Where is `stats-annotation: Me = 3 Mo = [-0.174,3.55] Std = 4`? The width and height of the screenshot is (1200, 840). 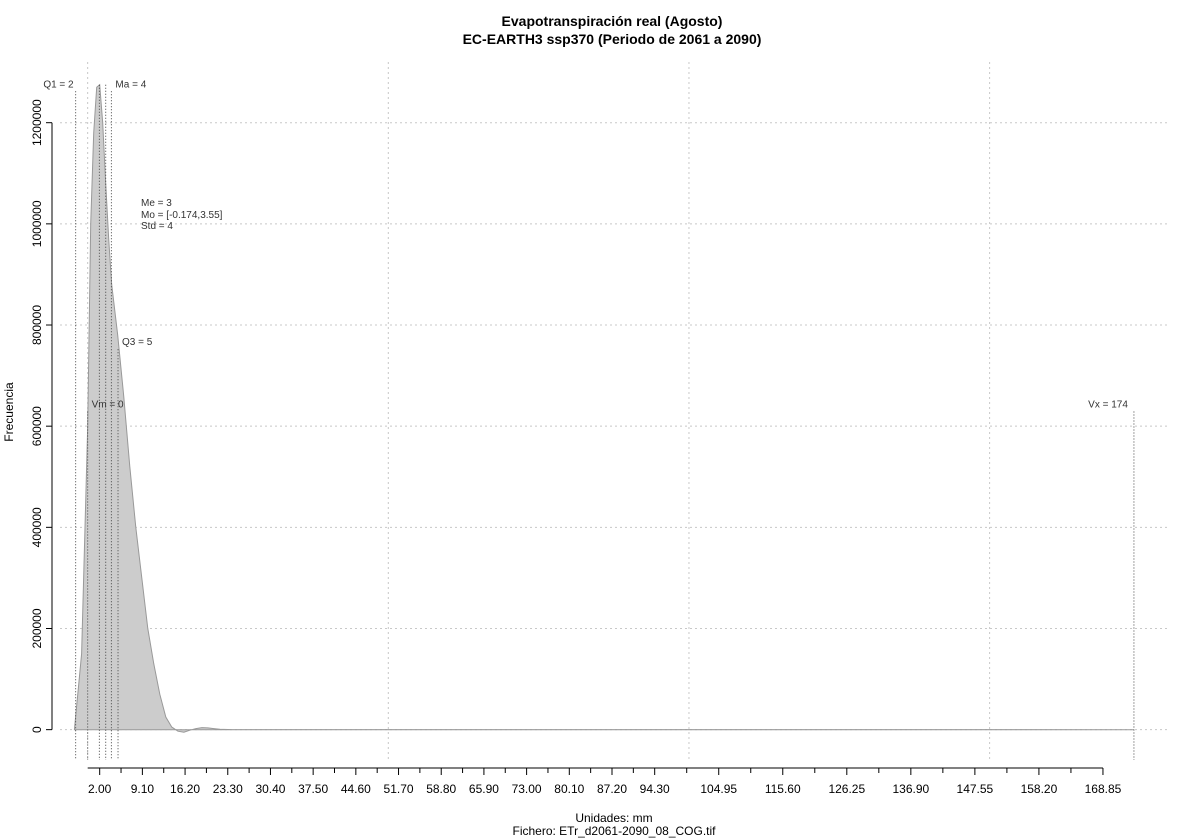
stats-annotation: Me = 3 Mo = [-0.174,3.55] Std = 4 is located at coordinates (182, 215).